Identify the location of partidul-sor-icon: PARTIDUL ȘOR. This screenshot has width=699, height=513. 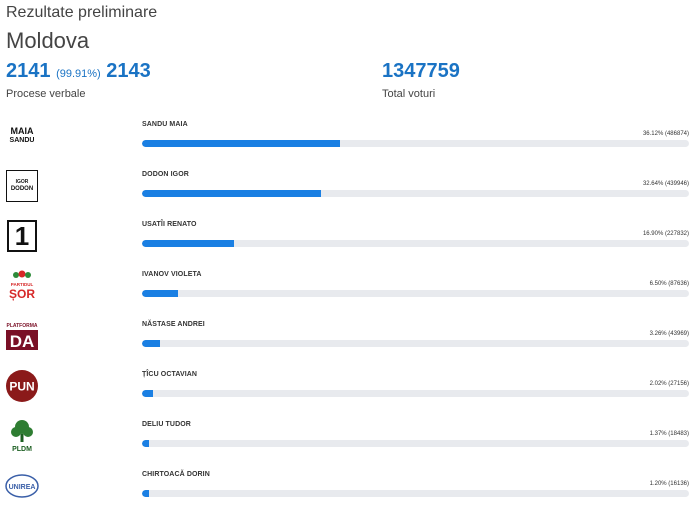
(22, 286).